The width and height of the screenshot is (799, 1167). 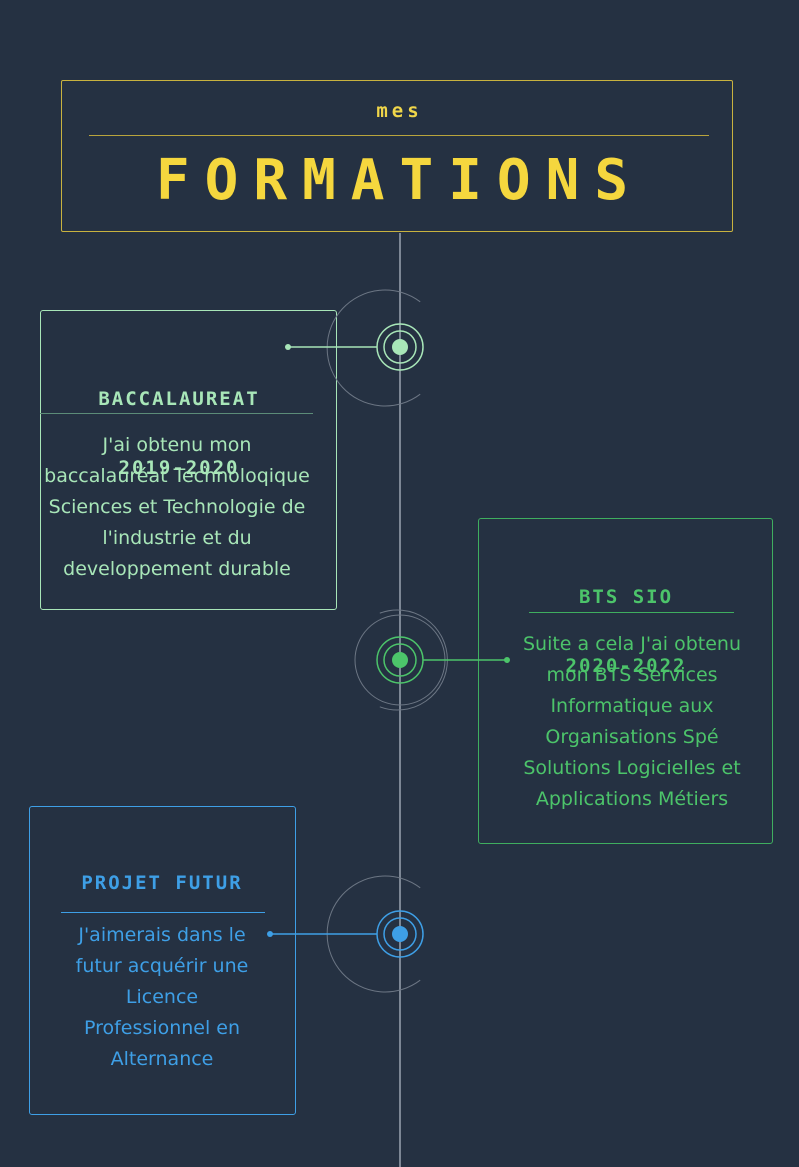 What do you see at coordinates (626, 666) in the screenshot?
I see `card-bts-sio-years: 2020-2022` at bounding box center [626, 666].